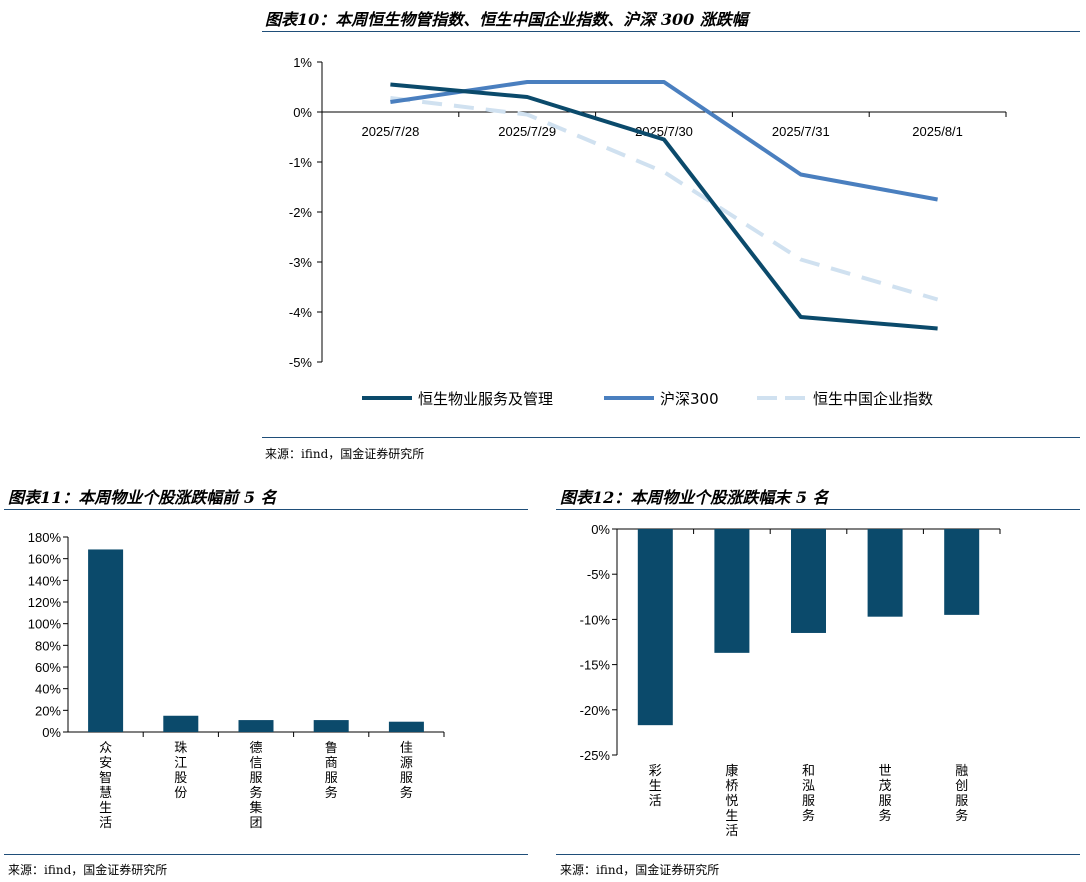 The height and width of the screenshot is (882, 1086). I want to click on fig10-legend-label: 恒生物业服务及管理, so click(485, 399).